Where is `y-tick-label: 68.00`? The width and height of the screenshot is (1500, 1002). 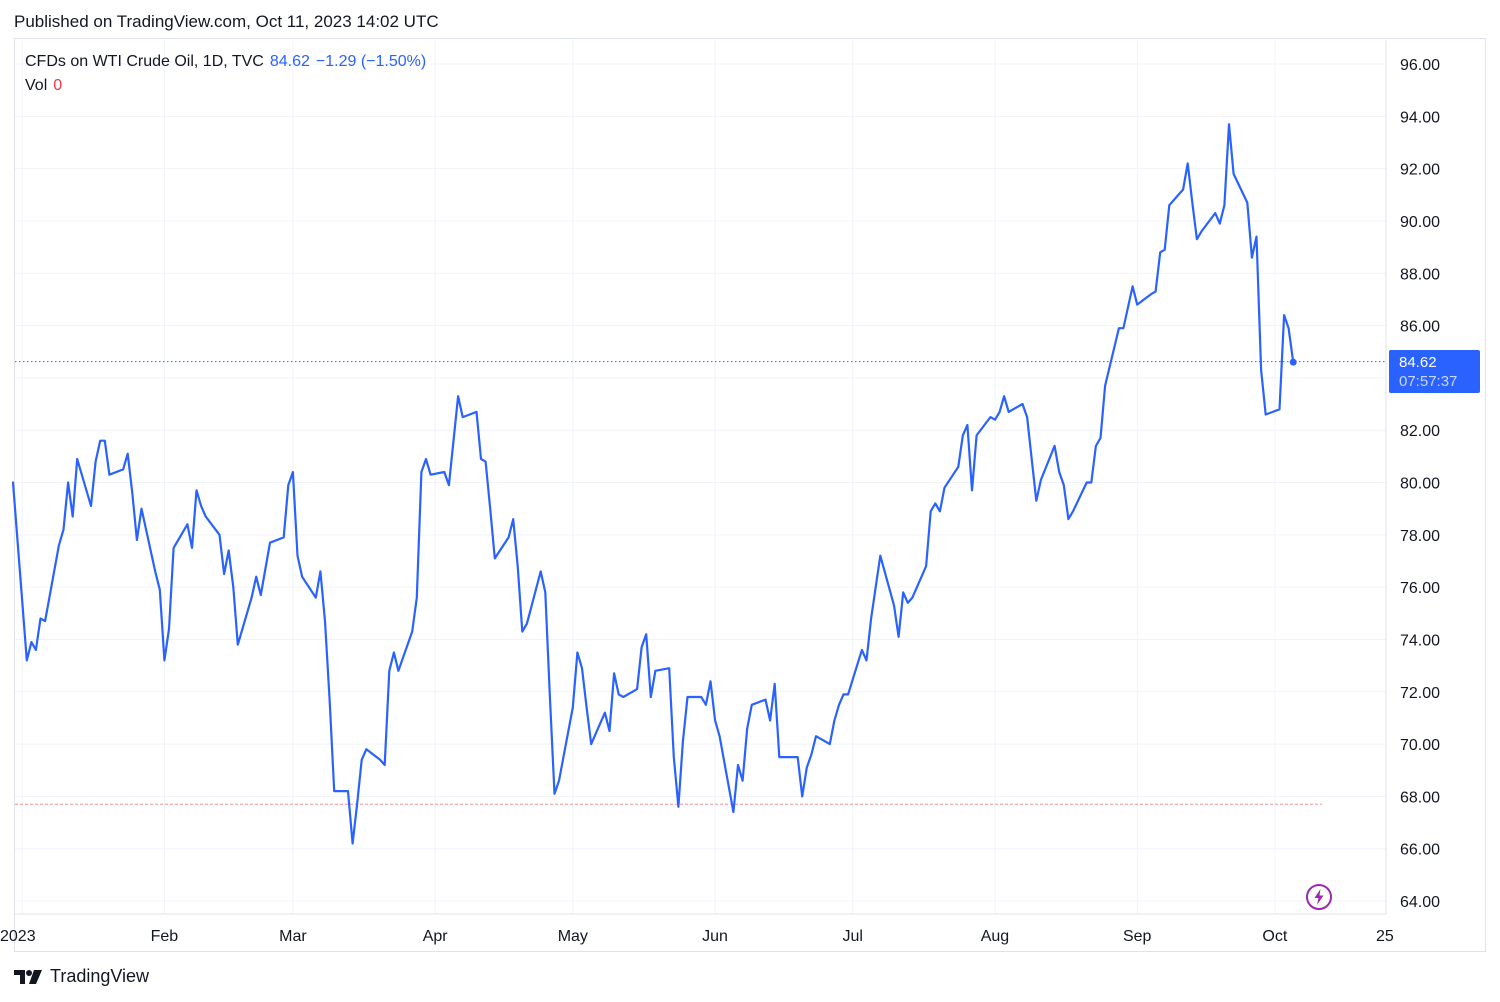
y-tick-label: 68.00 is located at coordinates (1420, 797).